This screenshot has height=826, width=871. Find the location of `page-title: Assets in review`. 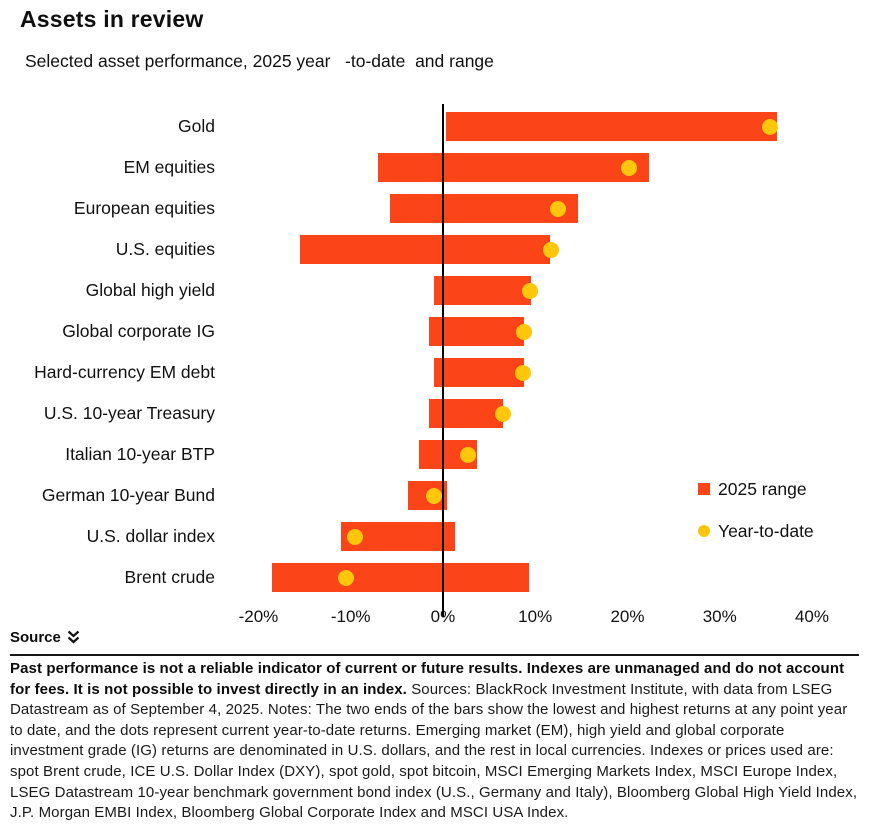

page-title: Assets in review is located at coordinates (112, 19).